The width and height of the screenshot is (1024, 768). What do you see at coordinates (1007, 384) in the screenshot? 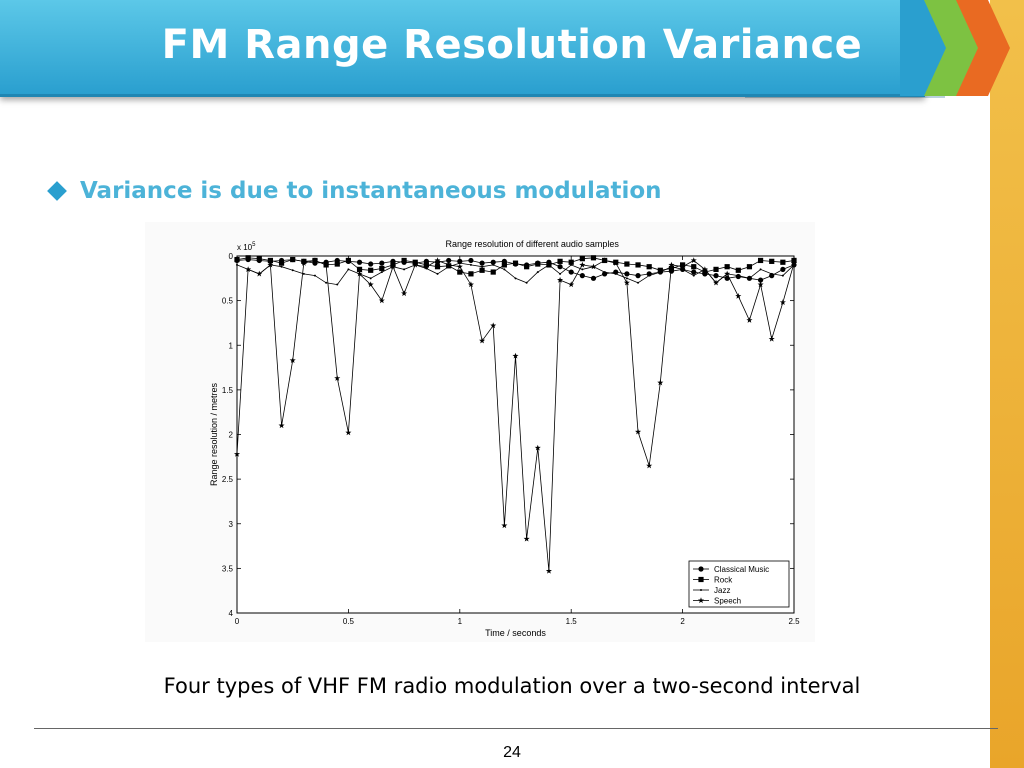
I see `accent-strip` at bounding box center [1007, 384].